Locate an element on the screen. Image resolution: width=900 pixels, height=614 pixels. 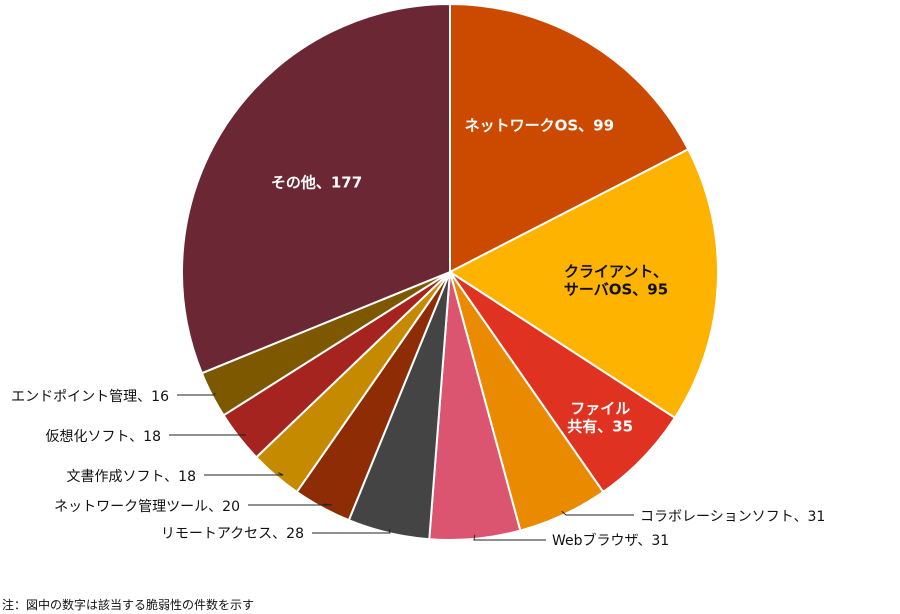
leader-lines is located at coordinates (401, 466).